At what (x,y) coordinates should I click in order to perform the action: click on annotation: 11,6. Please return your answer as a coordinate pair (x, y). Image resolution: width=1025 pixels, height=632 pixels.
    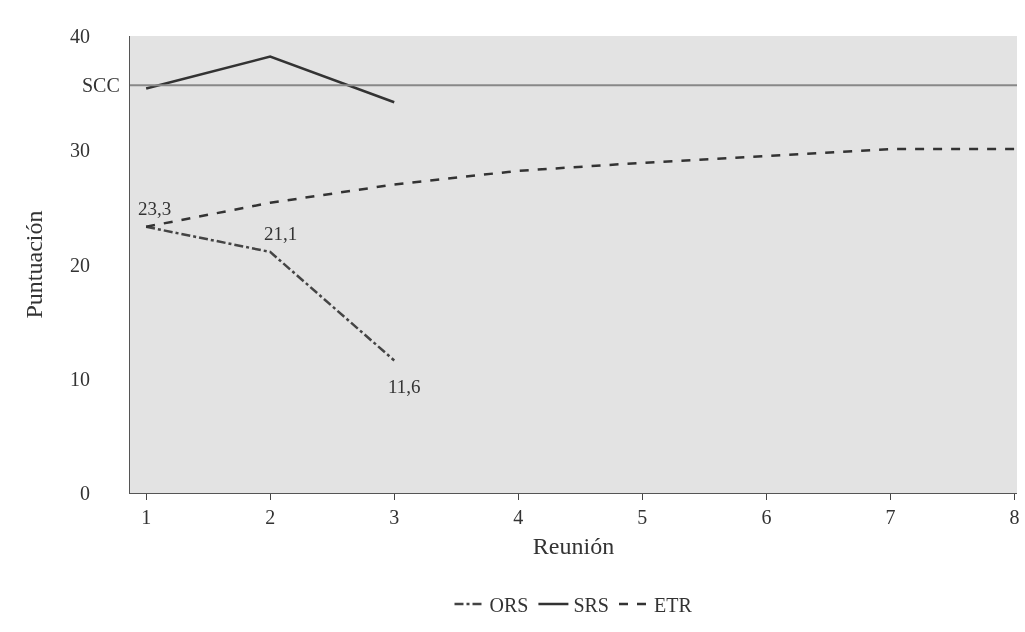
    Looking at the image, I should click on (404, 386).